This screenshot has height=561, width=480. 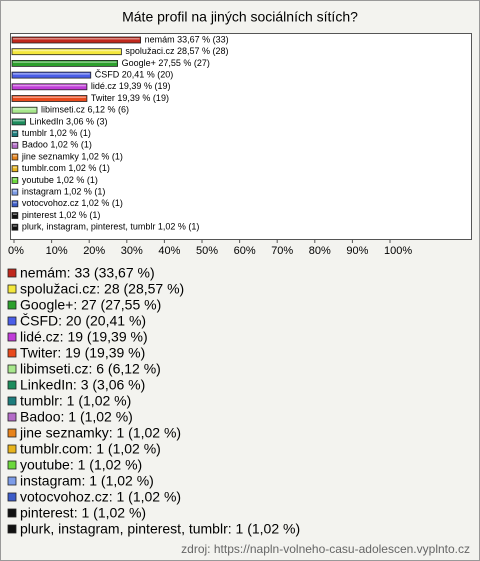 What do you see at coordinates (81, 465) in the screenshot?
I see `legend-label: youtube: 1 (1,02 %)` at bounding box center [81, 465].